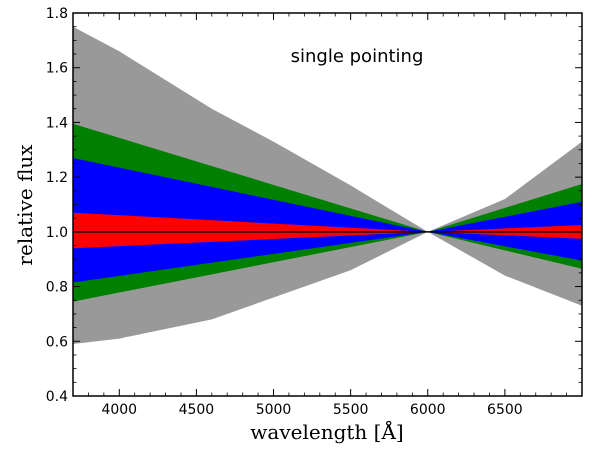 This screenshot has height=450, width=600. Describe the element at coordinates (274, 410) in the screenshot. I see `x-tick-label: 5000` at that location.